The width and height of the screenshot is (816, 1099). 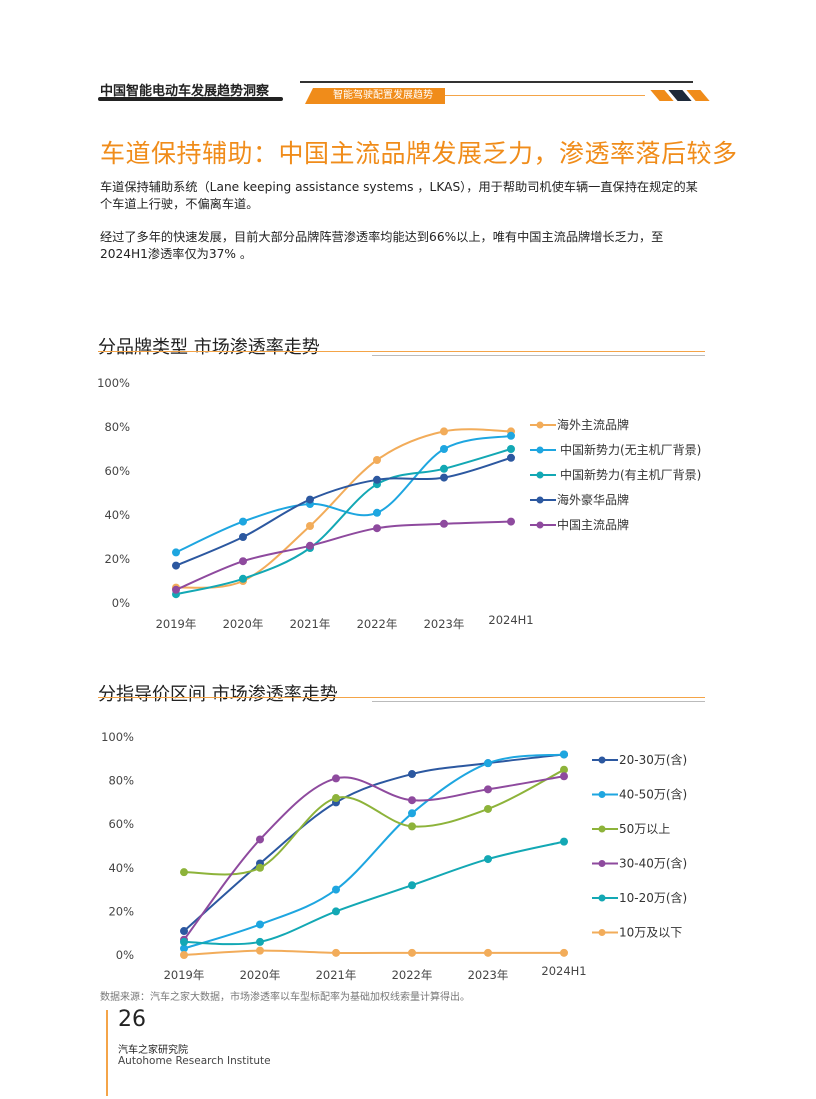 I want to click on header-bar, so click(x=190, y=99).